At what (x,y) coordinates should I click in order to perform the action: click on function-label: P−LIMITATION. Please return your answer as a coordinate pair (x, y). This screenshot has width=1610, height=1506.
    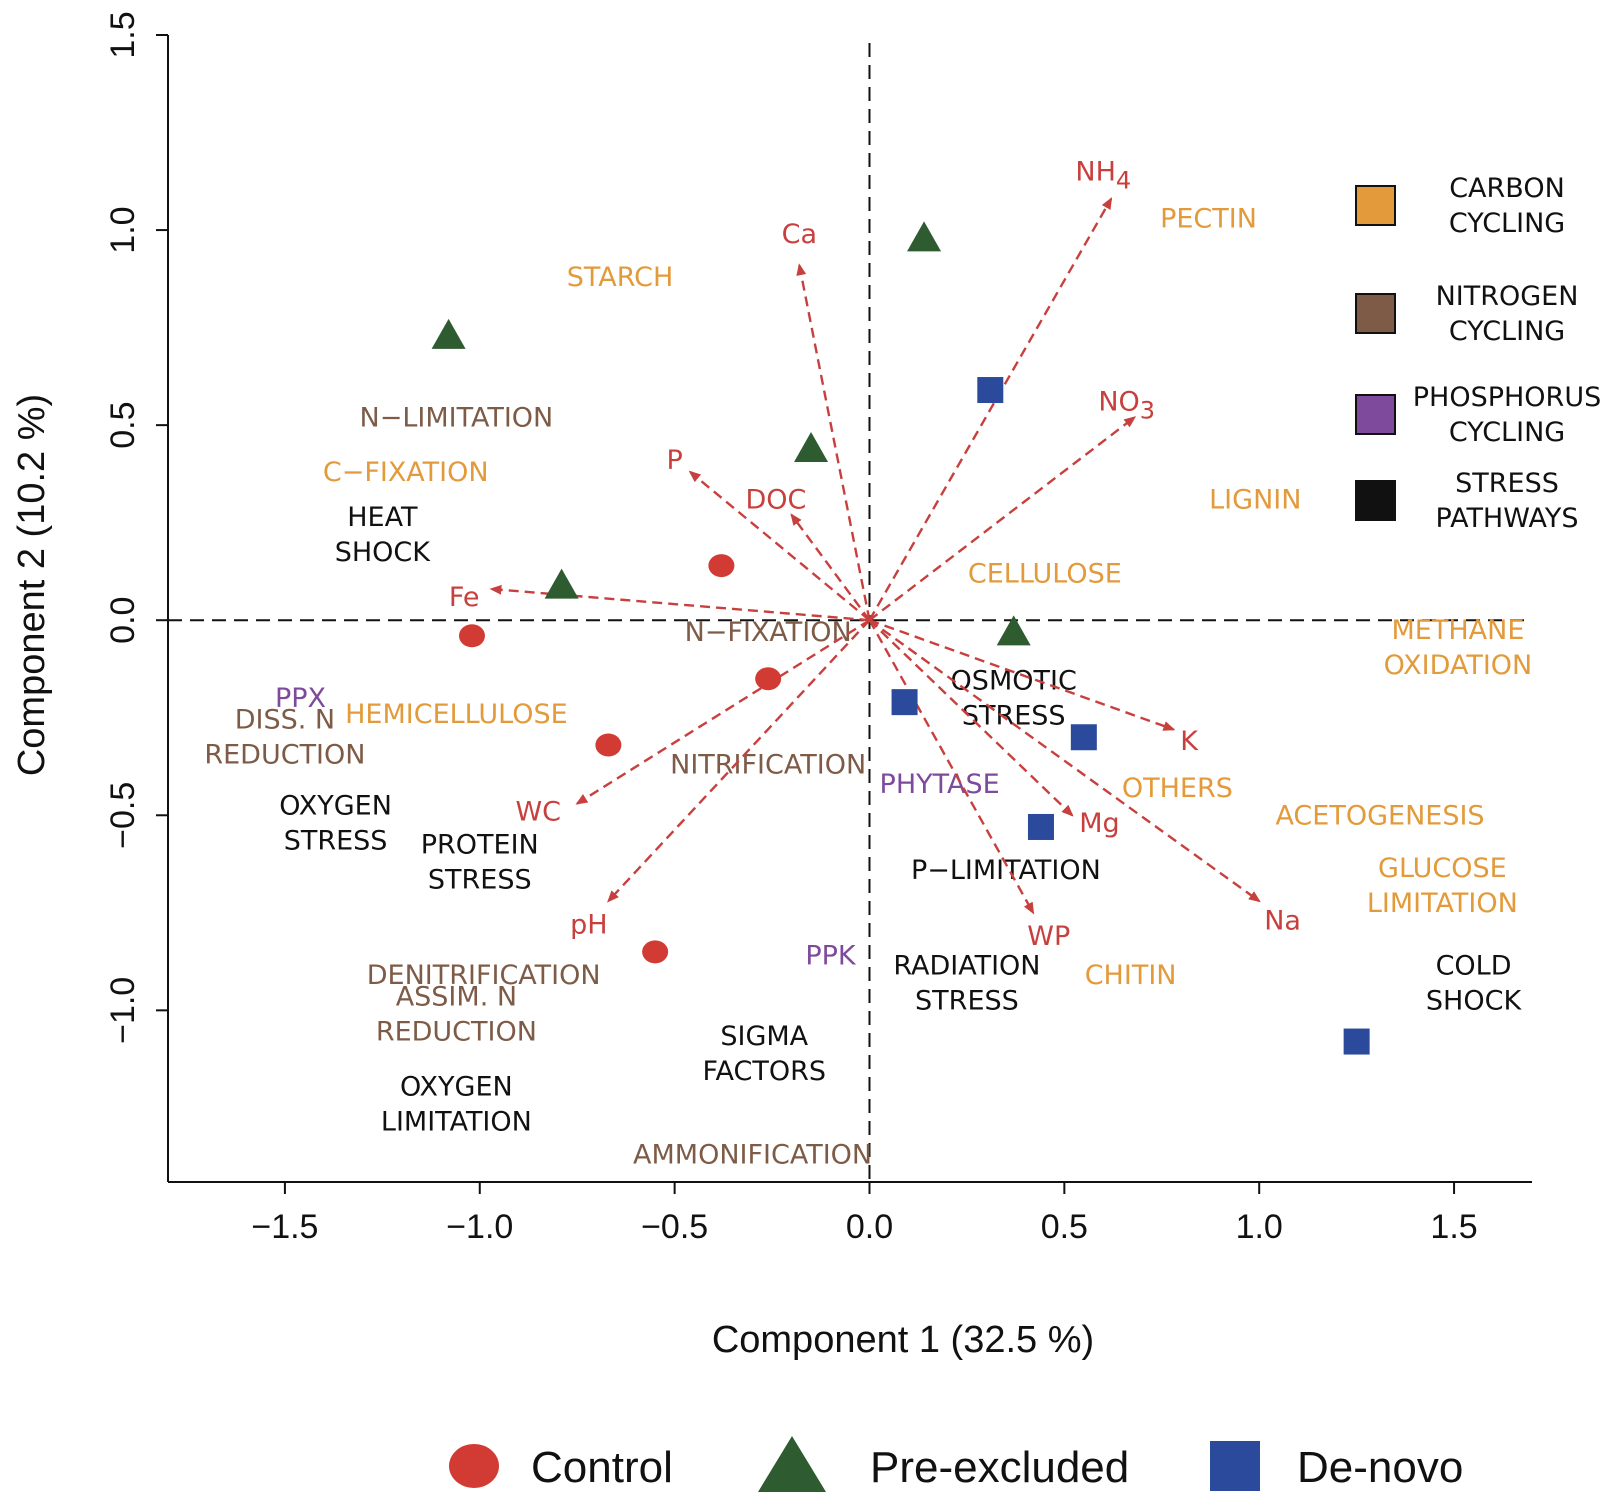
    Looking at the image, I should click on (1006, 870).